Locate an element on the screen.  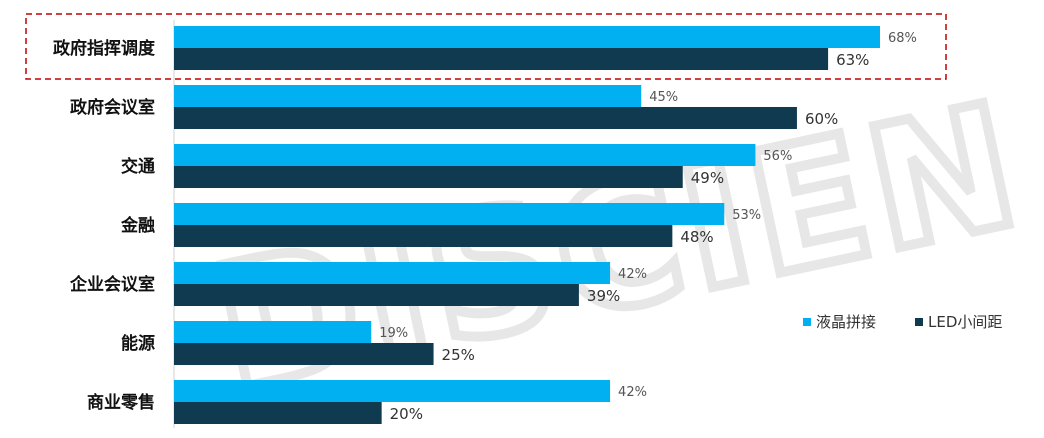
data-label-led: 25% is located at coordinates (458, 355).